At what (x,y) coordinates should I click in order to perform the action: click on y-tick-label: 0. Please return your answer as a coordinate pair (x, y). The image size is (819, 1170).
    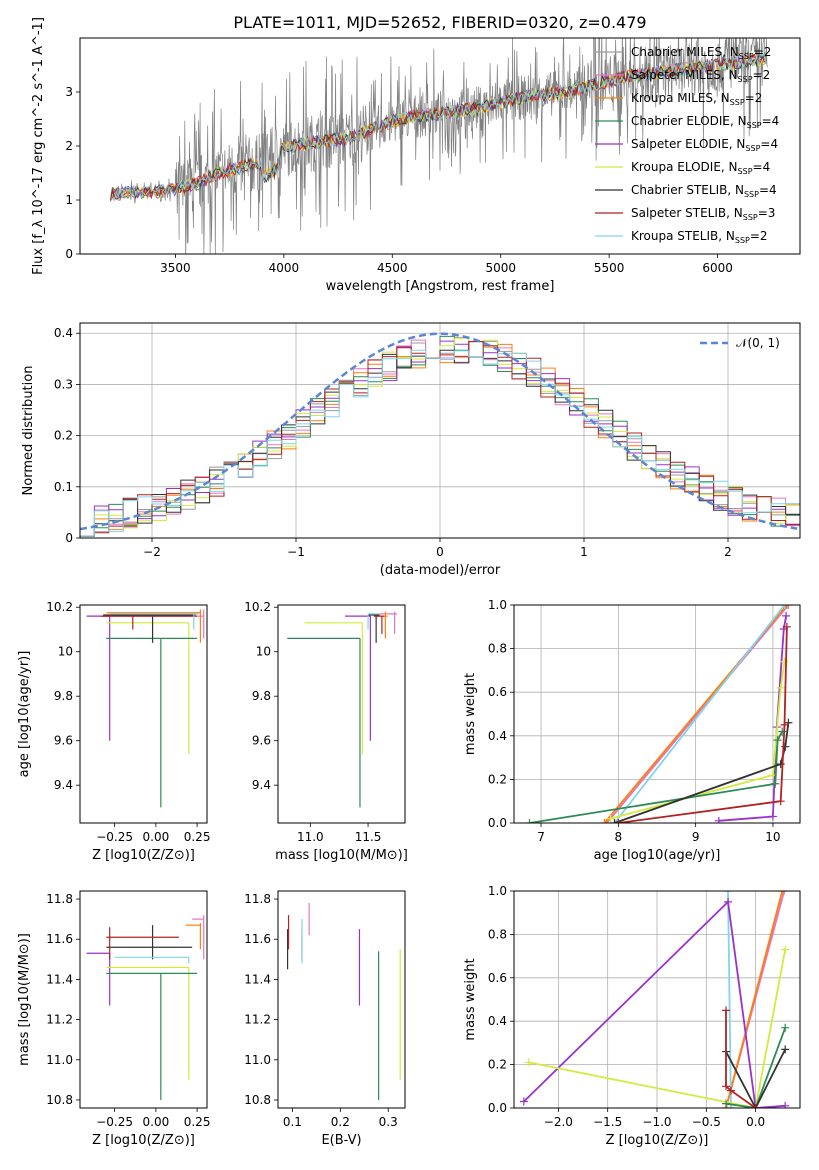
    Looking at the image, I should click on (69, 254).